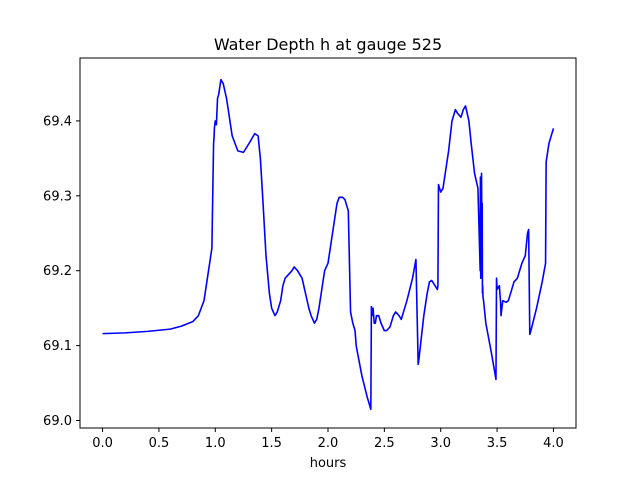 This screenshot has height=480, width=640. What do you see at coordinates (57, 196) in the screenshot?
I see `y-tick-label: 69.3` at bounding box center [57, 196].